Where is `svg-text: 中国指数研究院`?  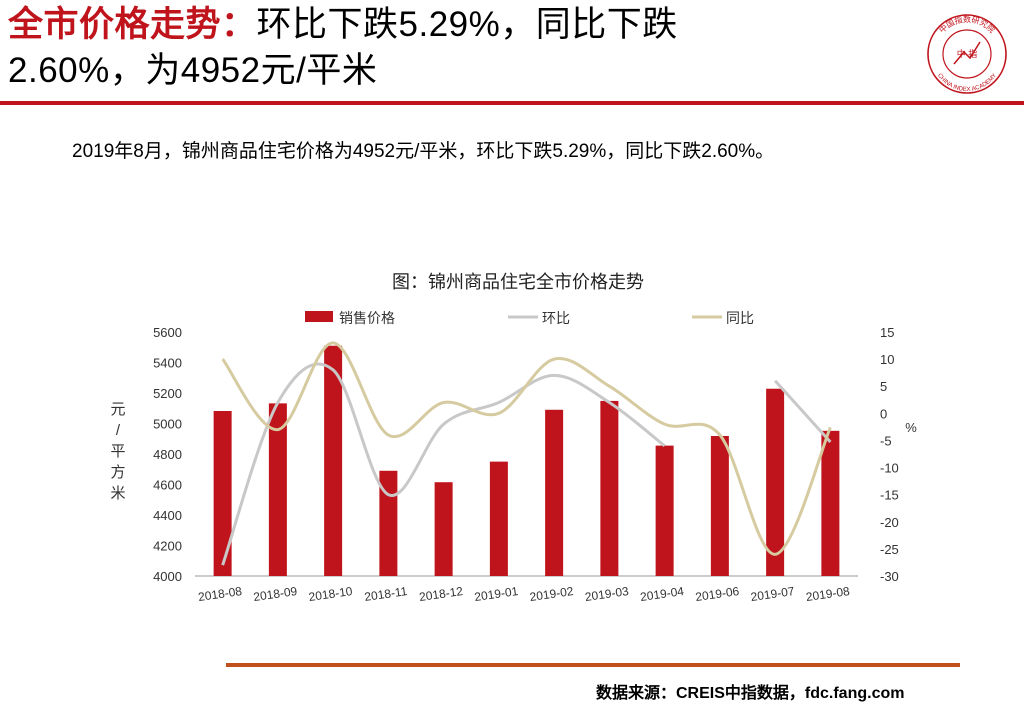
svg-text: 中国指数研究院 is located at coordinates (967, 24).